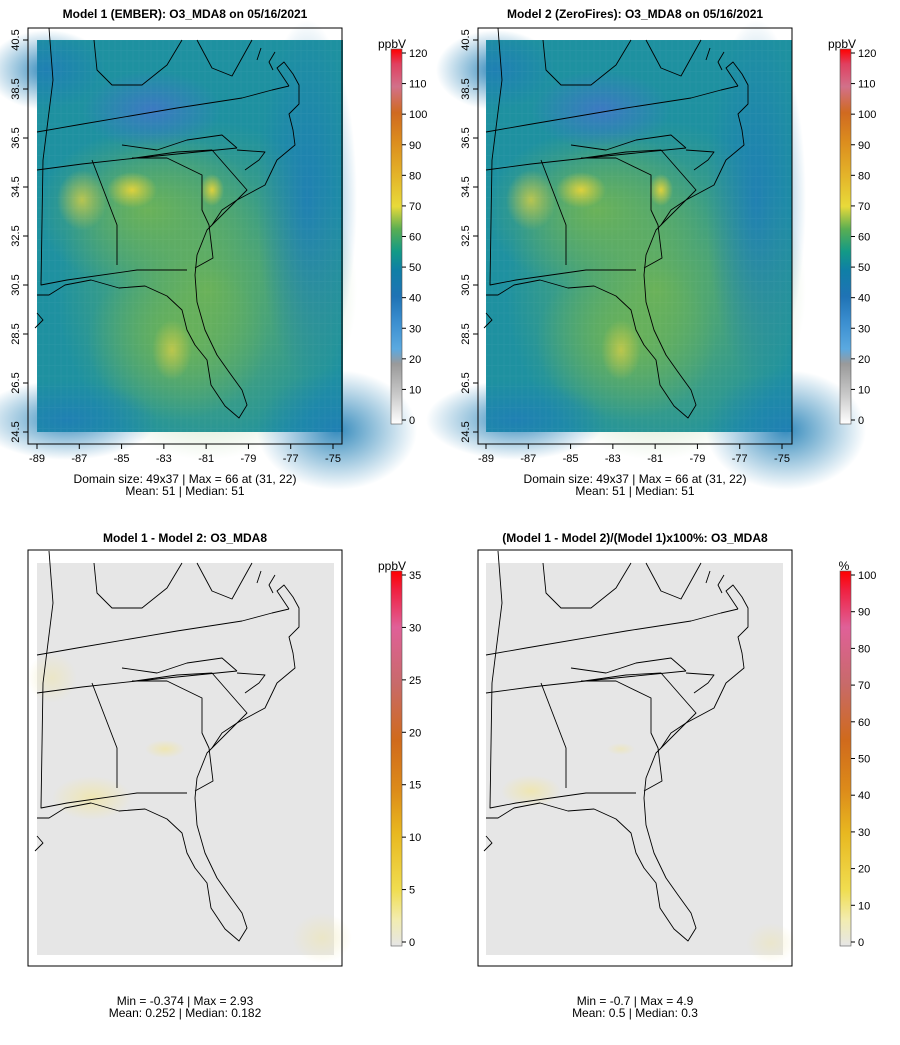 The height and width of the screenshot is (1045, 900). What do you see at coordinates (79, 459) in the screenshot?
I see `x-tick-label: -87` at bounding box center [79, 459].